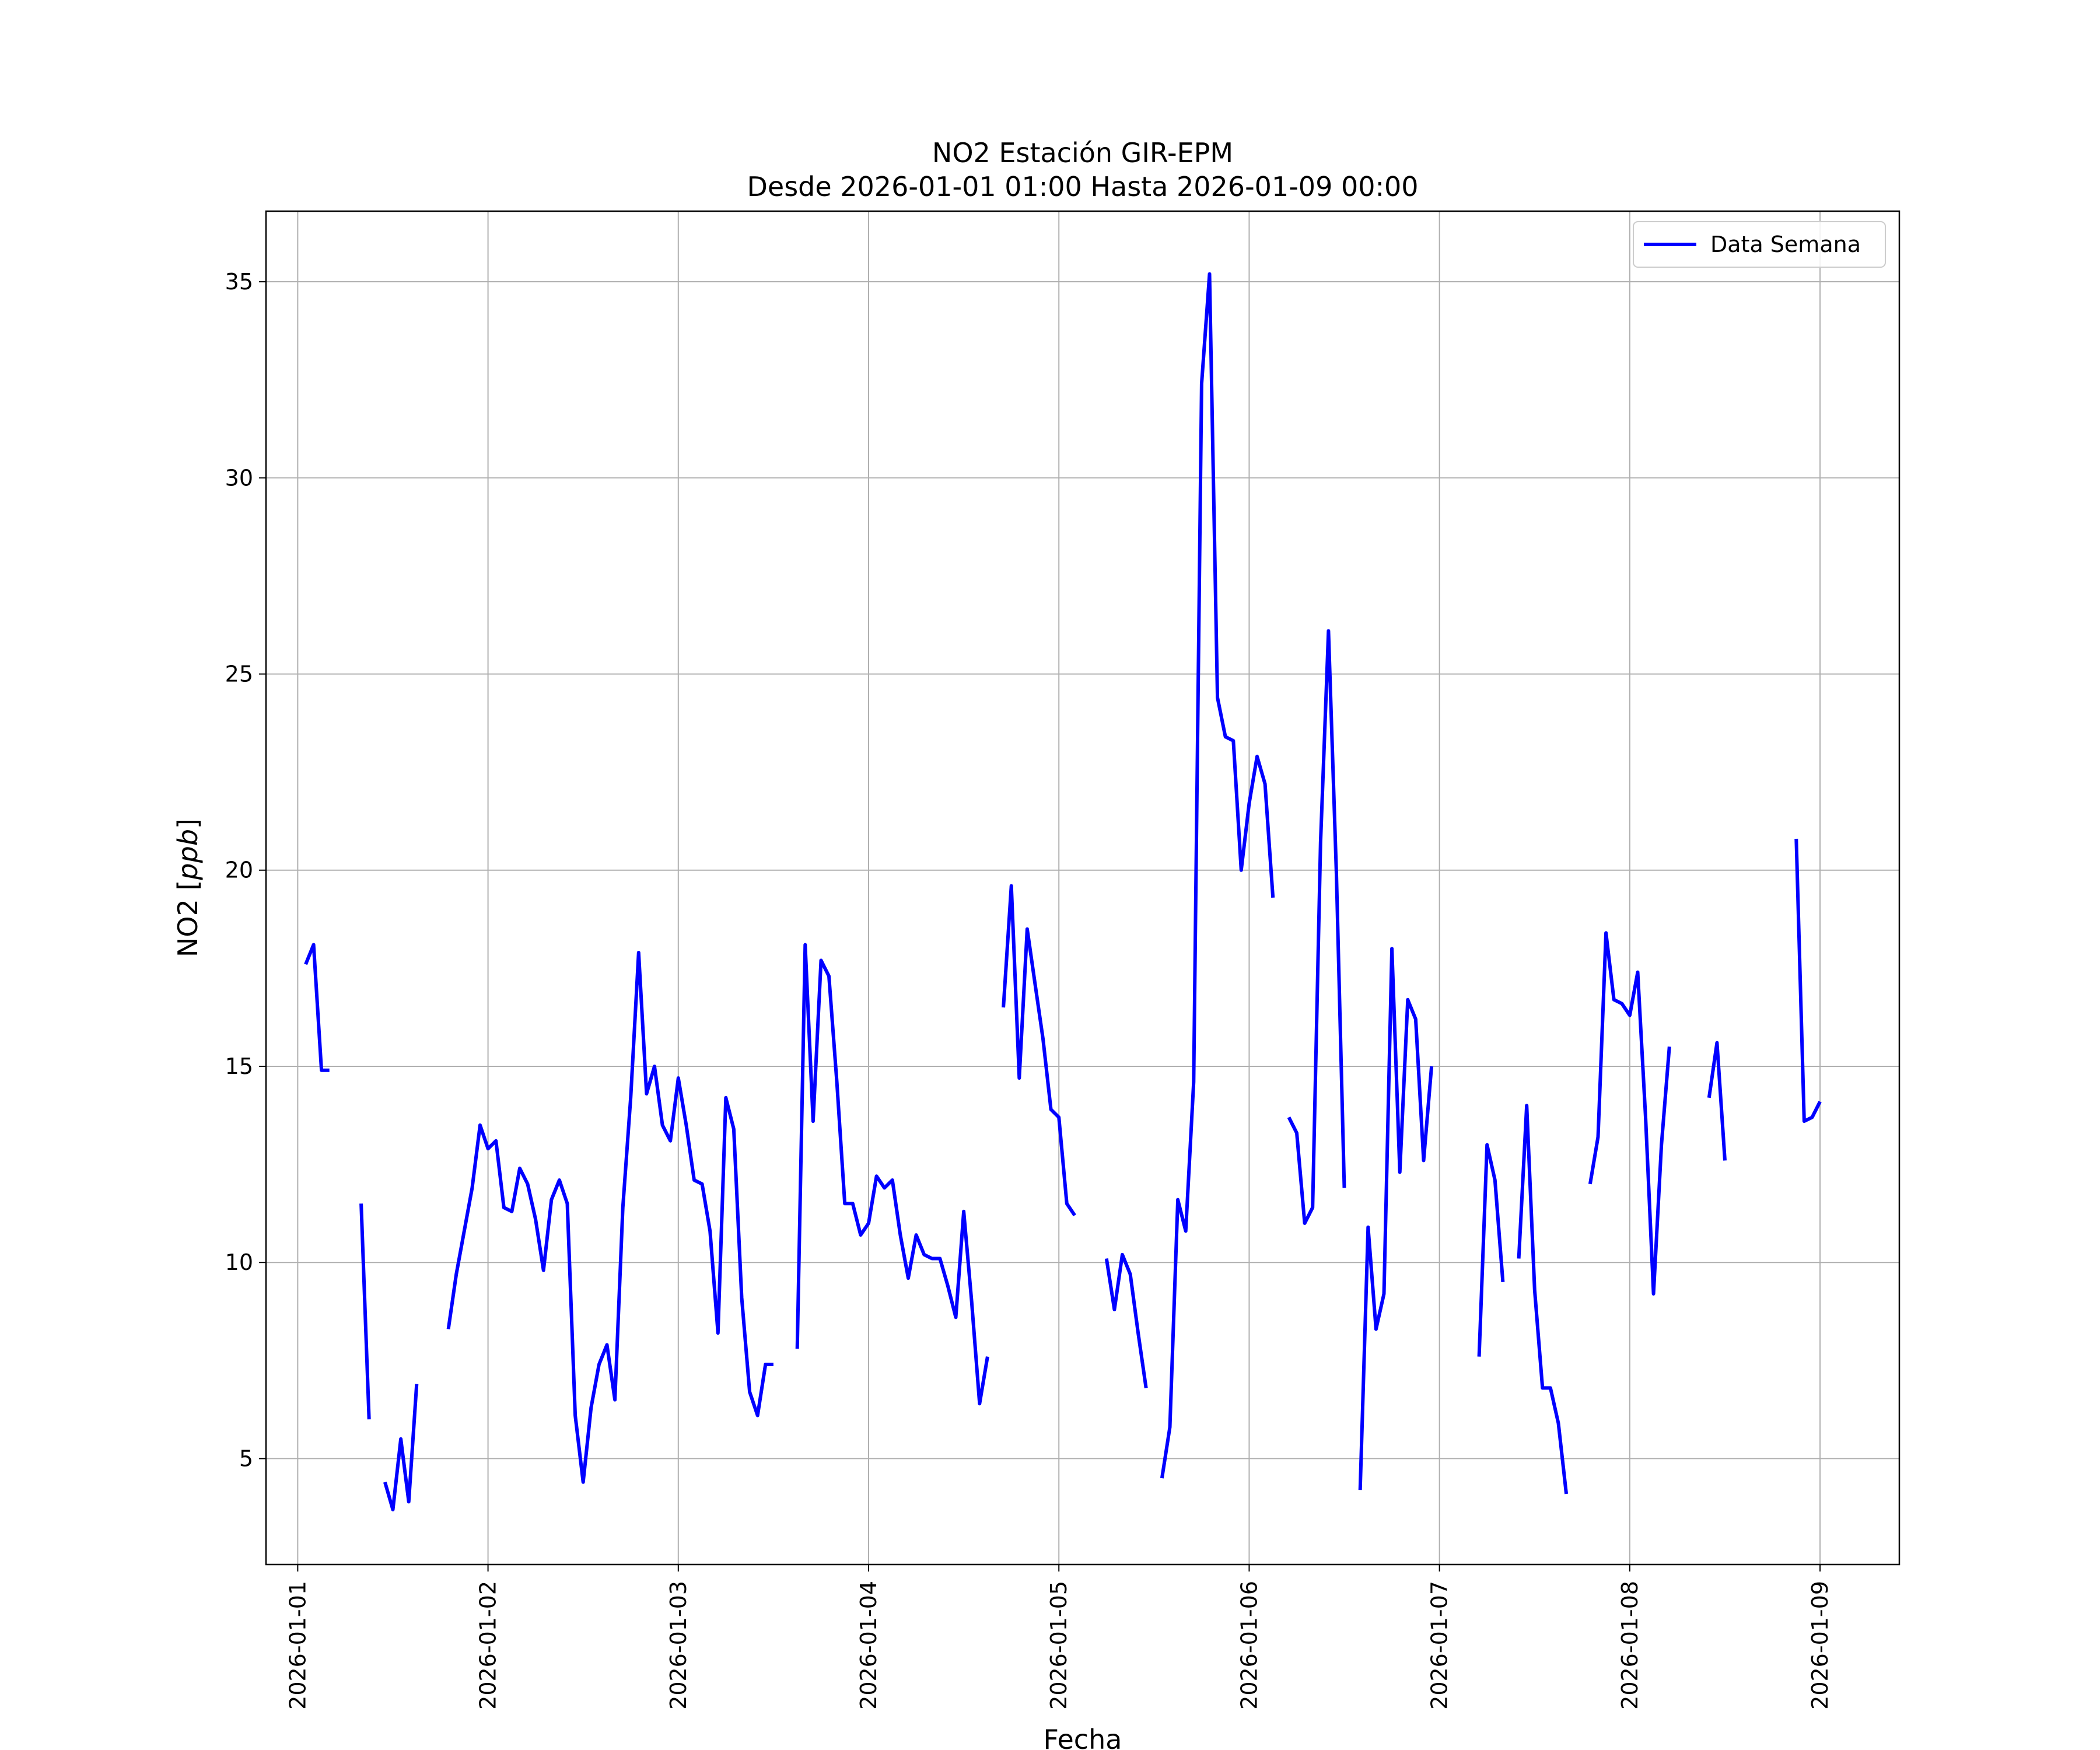 The image size is (2100, 1750). Describe the element at coordinates (239, 870) in the screenshot. I see `y-tick-label: 20` at that location.